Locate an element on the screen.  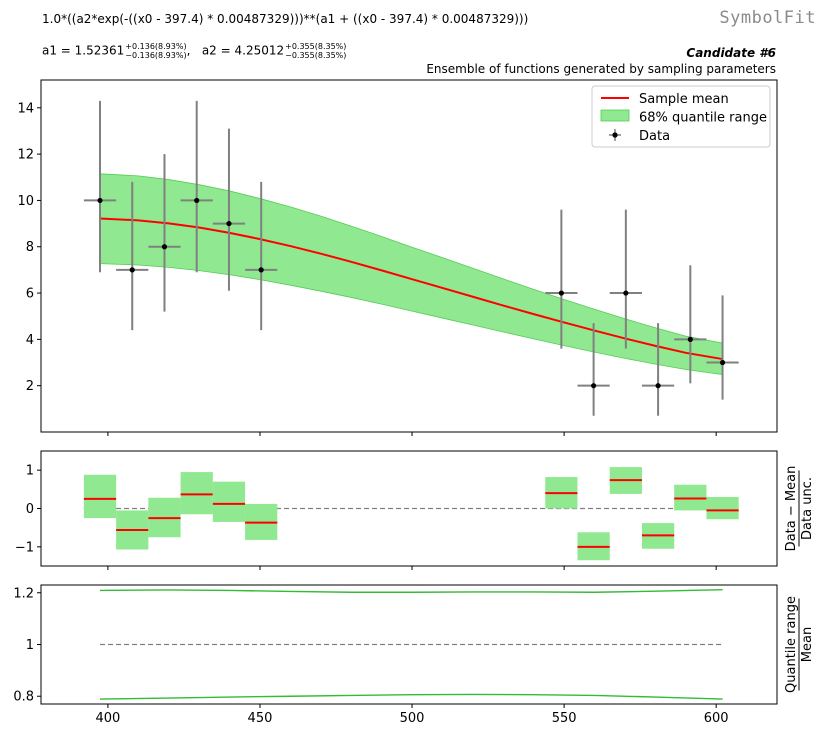
residual-ylabel-denominator: Data unc. is located at coordinates (807, 508).